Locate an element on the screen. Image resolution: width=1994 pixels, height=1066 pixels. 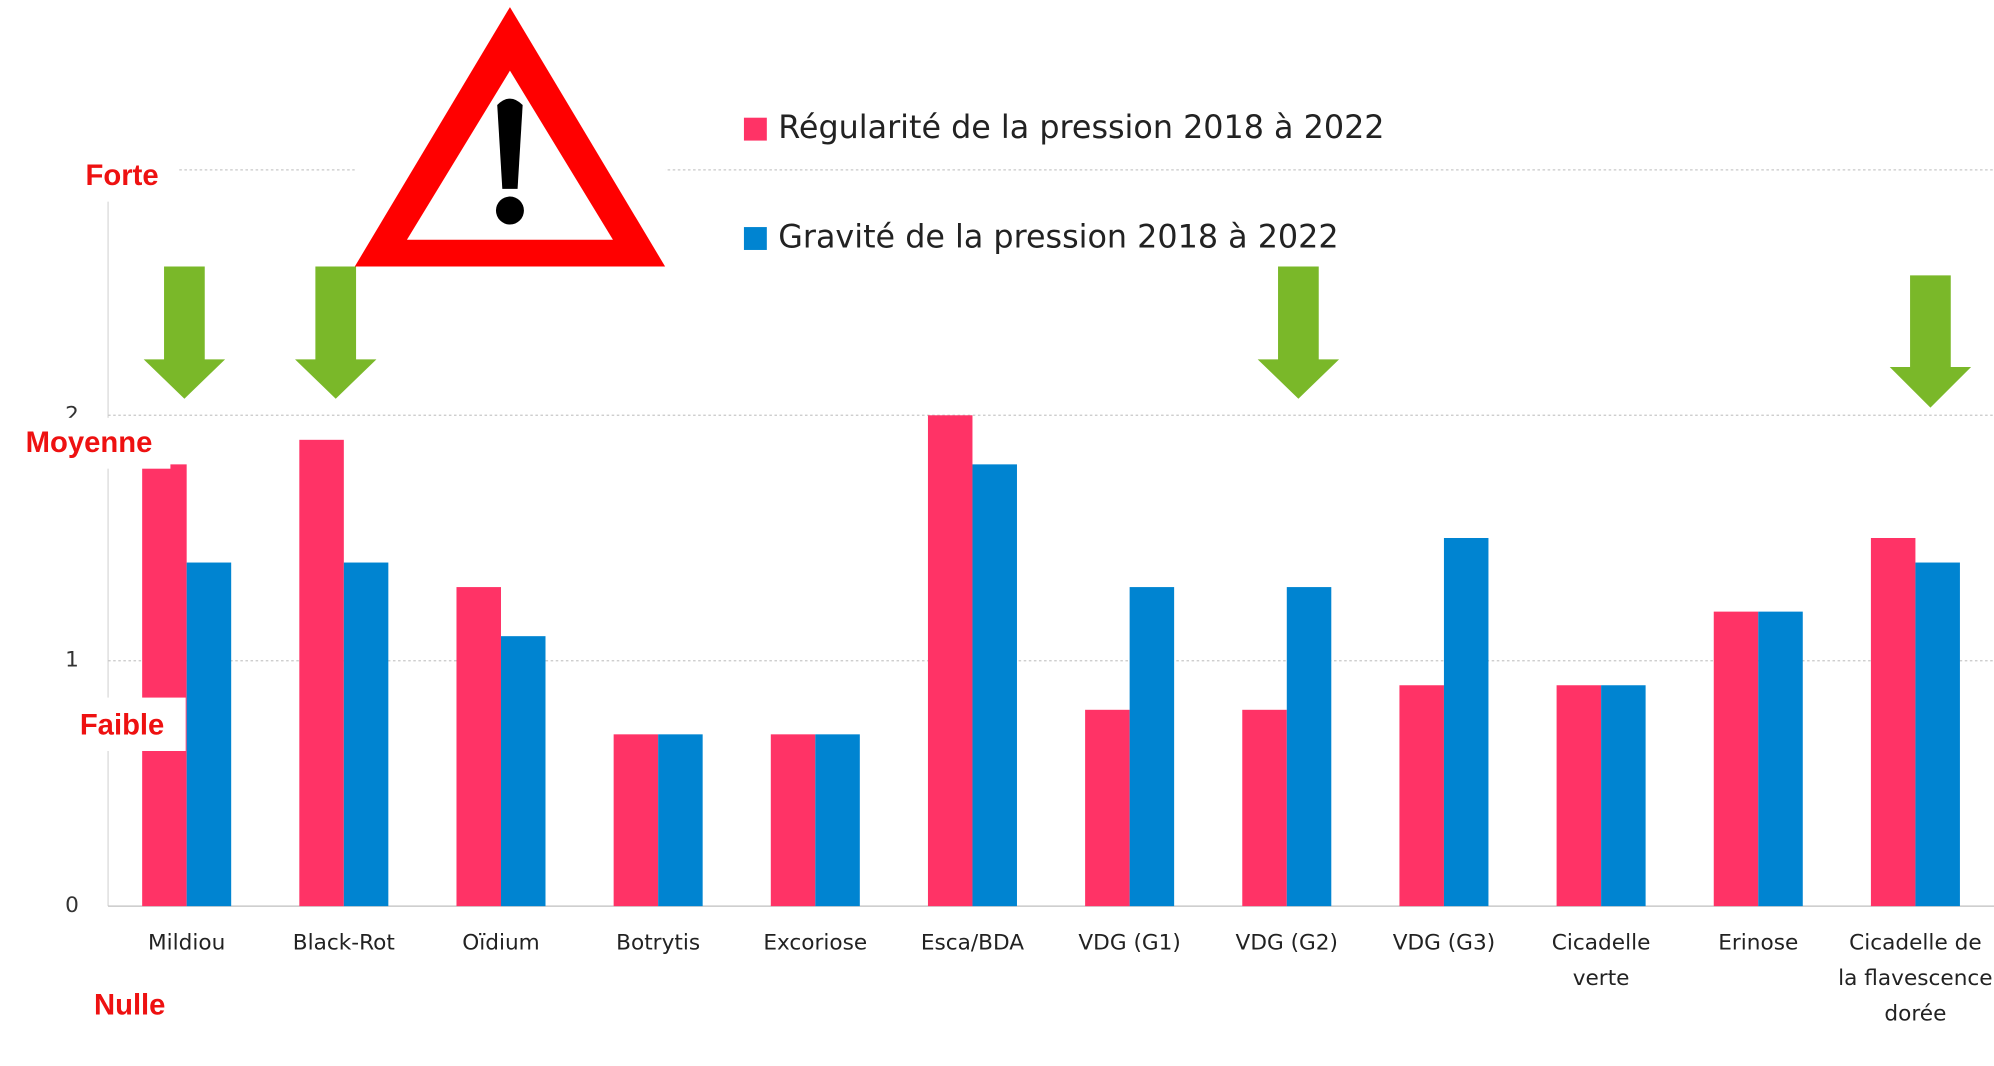
x-tick-box: Black-Rot is located at coordinates (343, 943).